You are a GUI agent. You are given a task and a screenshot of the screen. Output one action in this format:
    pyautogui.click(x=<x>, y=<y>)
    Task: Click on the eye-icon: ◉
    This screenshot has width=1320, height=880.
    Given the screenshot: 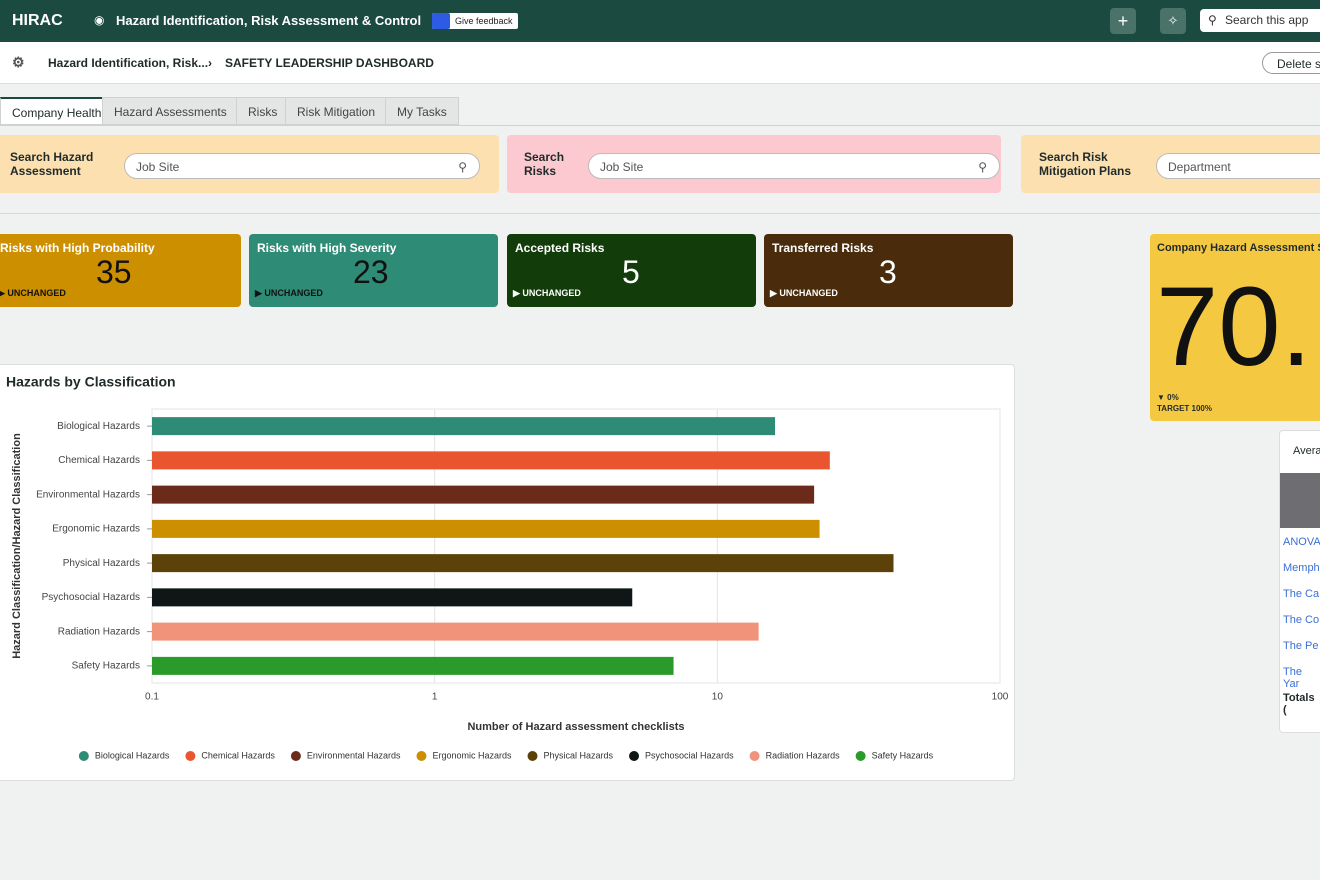 What is the action you would take?
    pyautogui.click(x=99, y=20)
    